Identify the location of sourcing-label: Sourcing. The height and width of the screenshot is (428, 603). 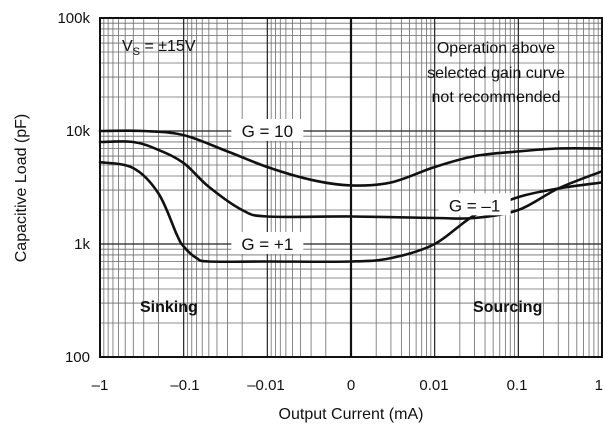
(507, 307).